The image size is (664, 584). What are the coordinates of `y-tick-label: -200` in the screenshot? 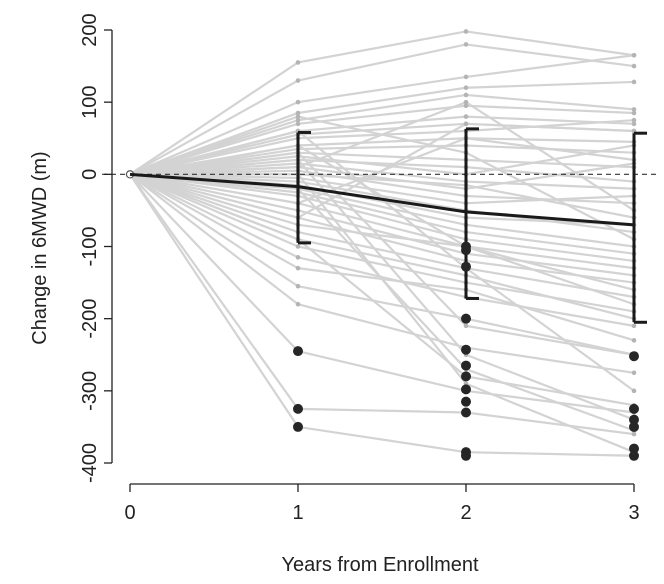 It's located at (90, 319).